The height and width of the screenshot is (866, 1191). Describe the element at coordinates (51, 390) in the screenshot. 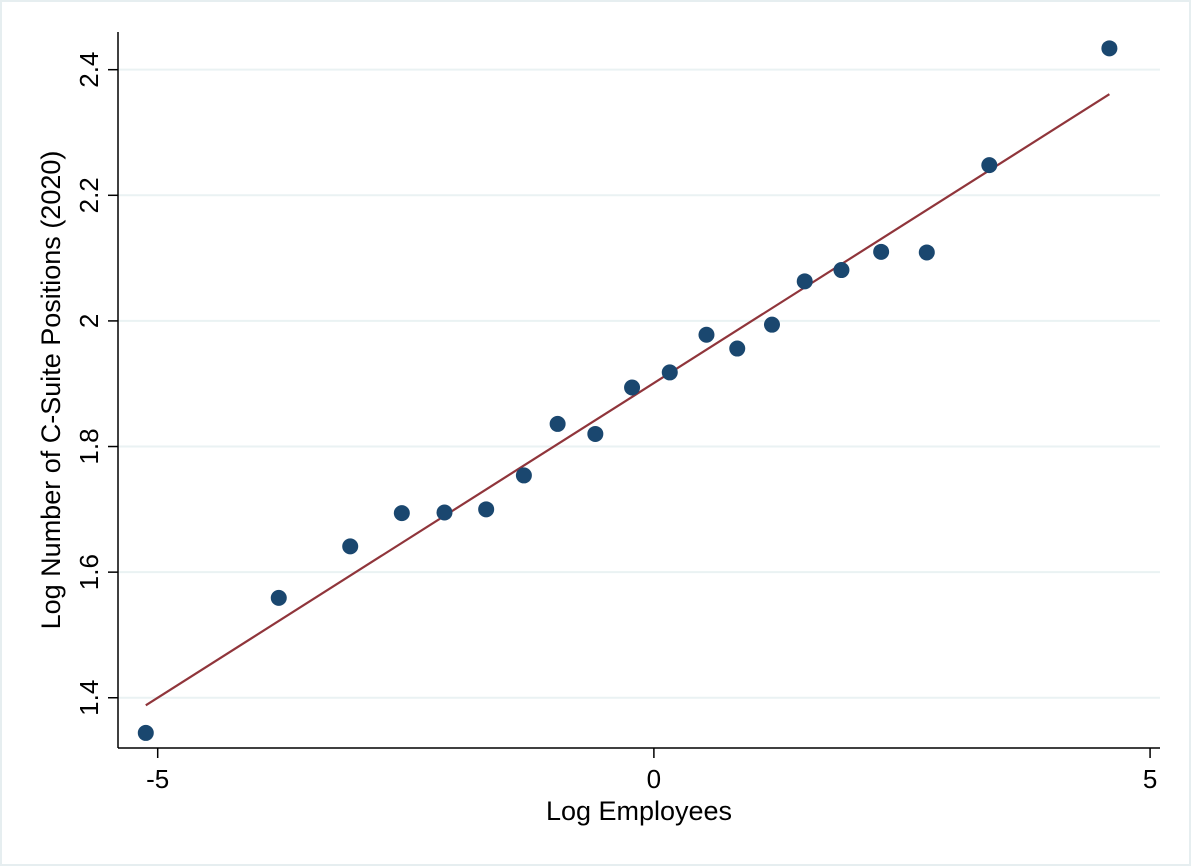

I see `y-axis-title: Log Number of C-Suite Positions (2020)` at that location.